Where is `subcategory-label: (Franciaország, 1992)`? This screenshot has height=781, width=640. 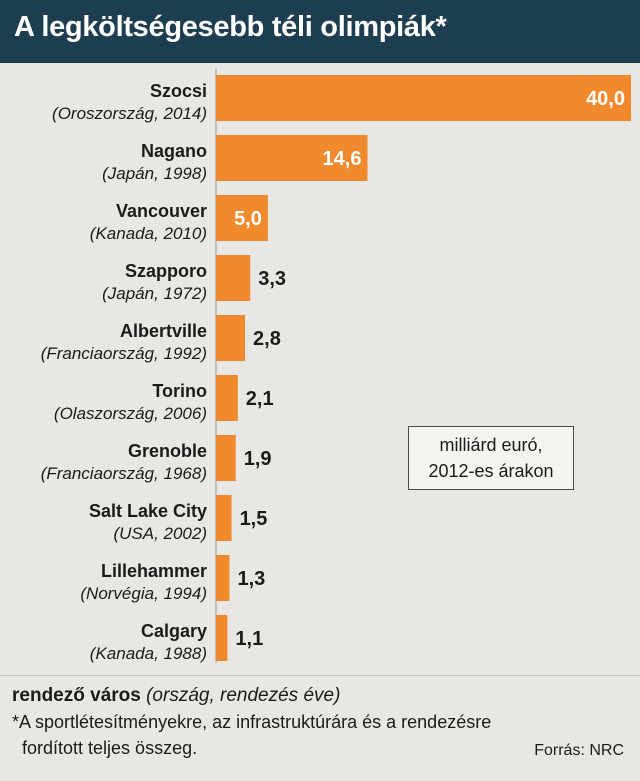 subcategory-label: (Franciaország, 1992) is located at coordinates (124, 353).